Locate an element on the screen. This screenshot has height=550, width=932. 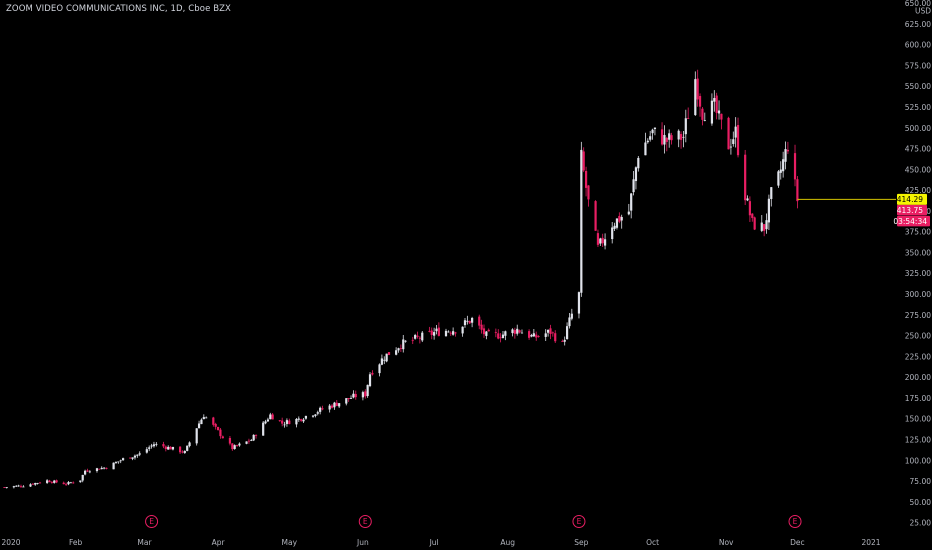
svg-text: E is located at coordinates (579, 521).